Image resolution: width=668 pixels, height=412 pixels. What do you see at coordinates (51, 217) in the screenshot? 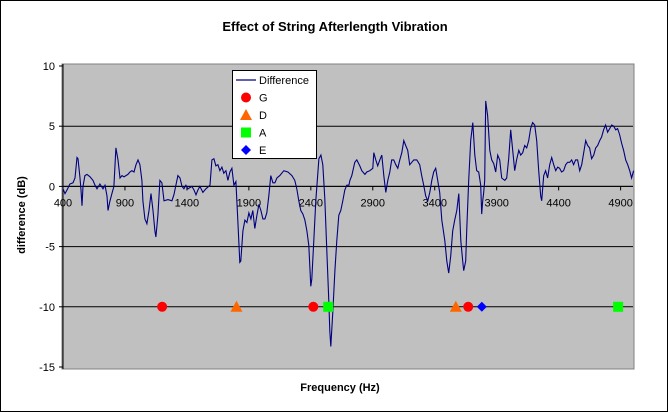
I see `y-axis-ticks: 10 5 0 -5 -10 -15` at bounding box center [51, 217].